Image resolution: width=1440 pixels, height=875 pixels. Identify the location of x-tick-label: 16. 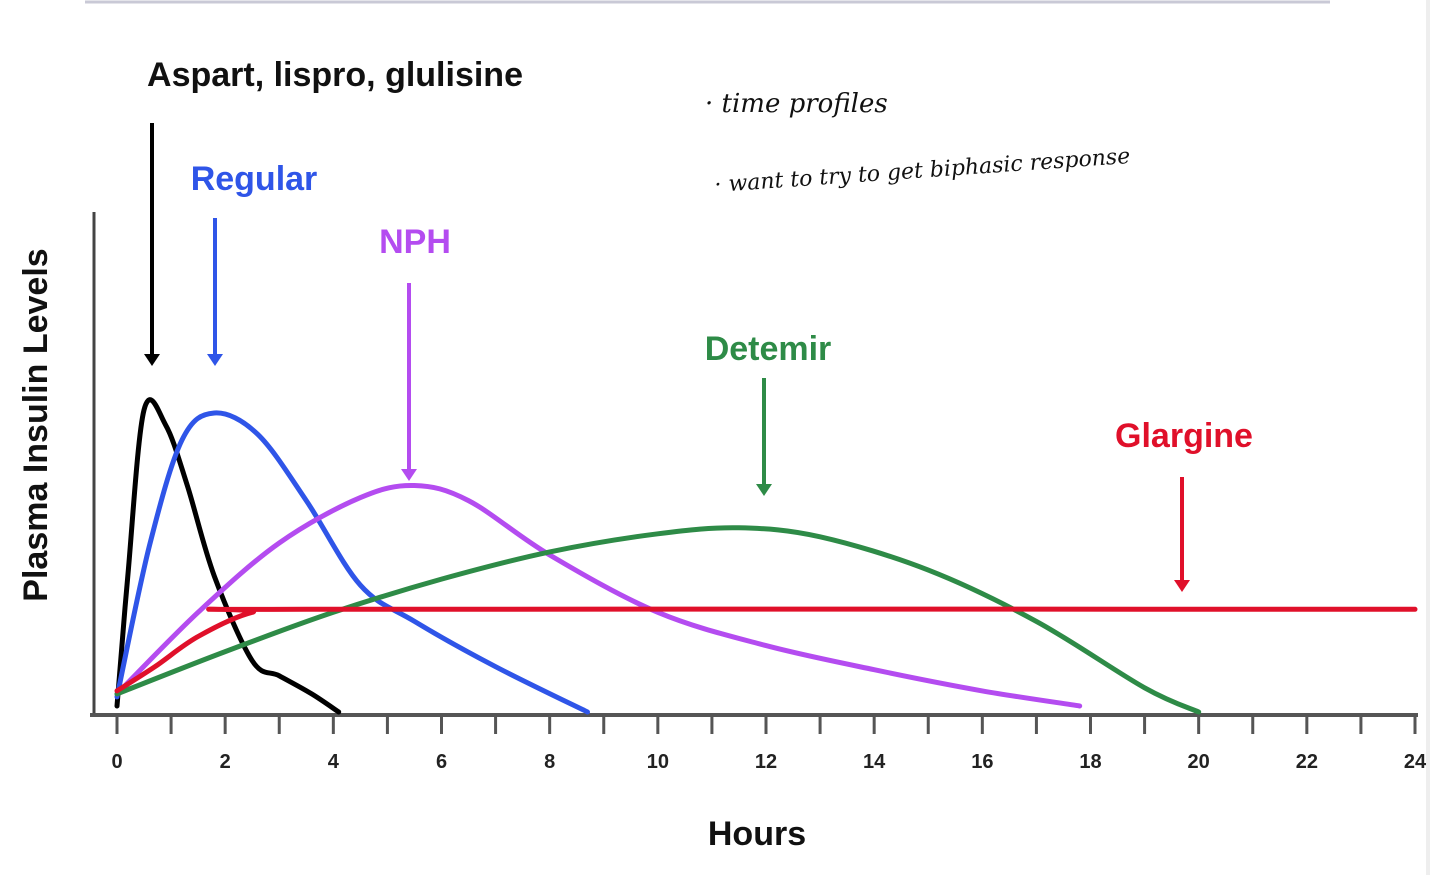
(982, 762).